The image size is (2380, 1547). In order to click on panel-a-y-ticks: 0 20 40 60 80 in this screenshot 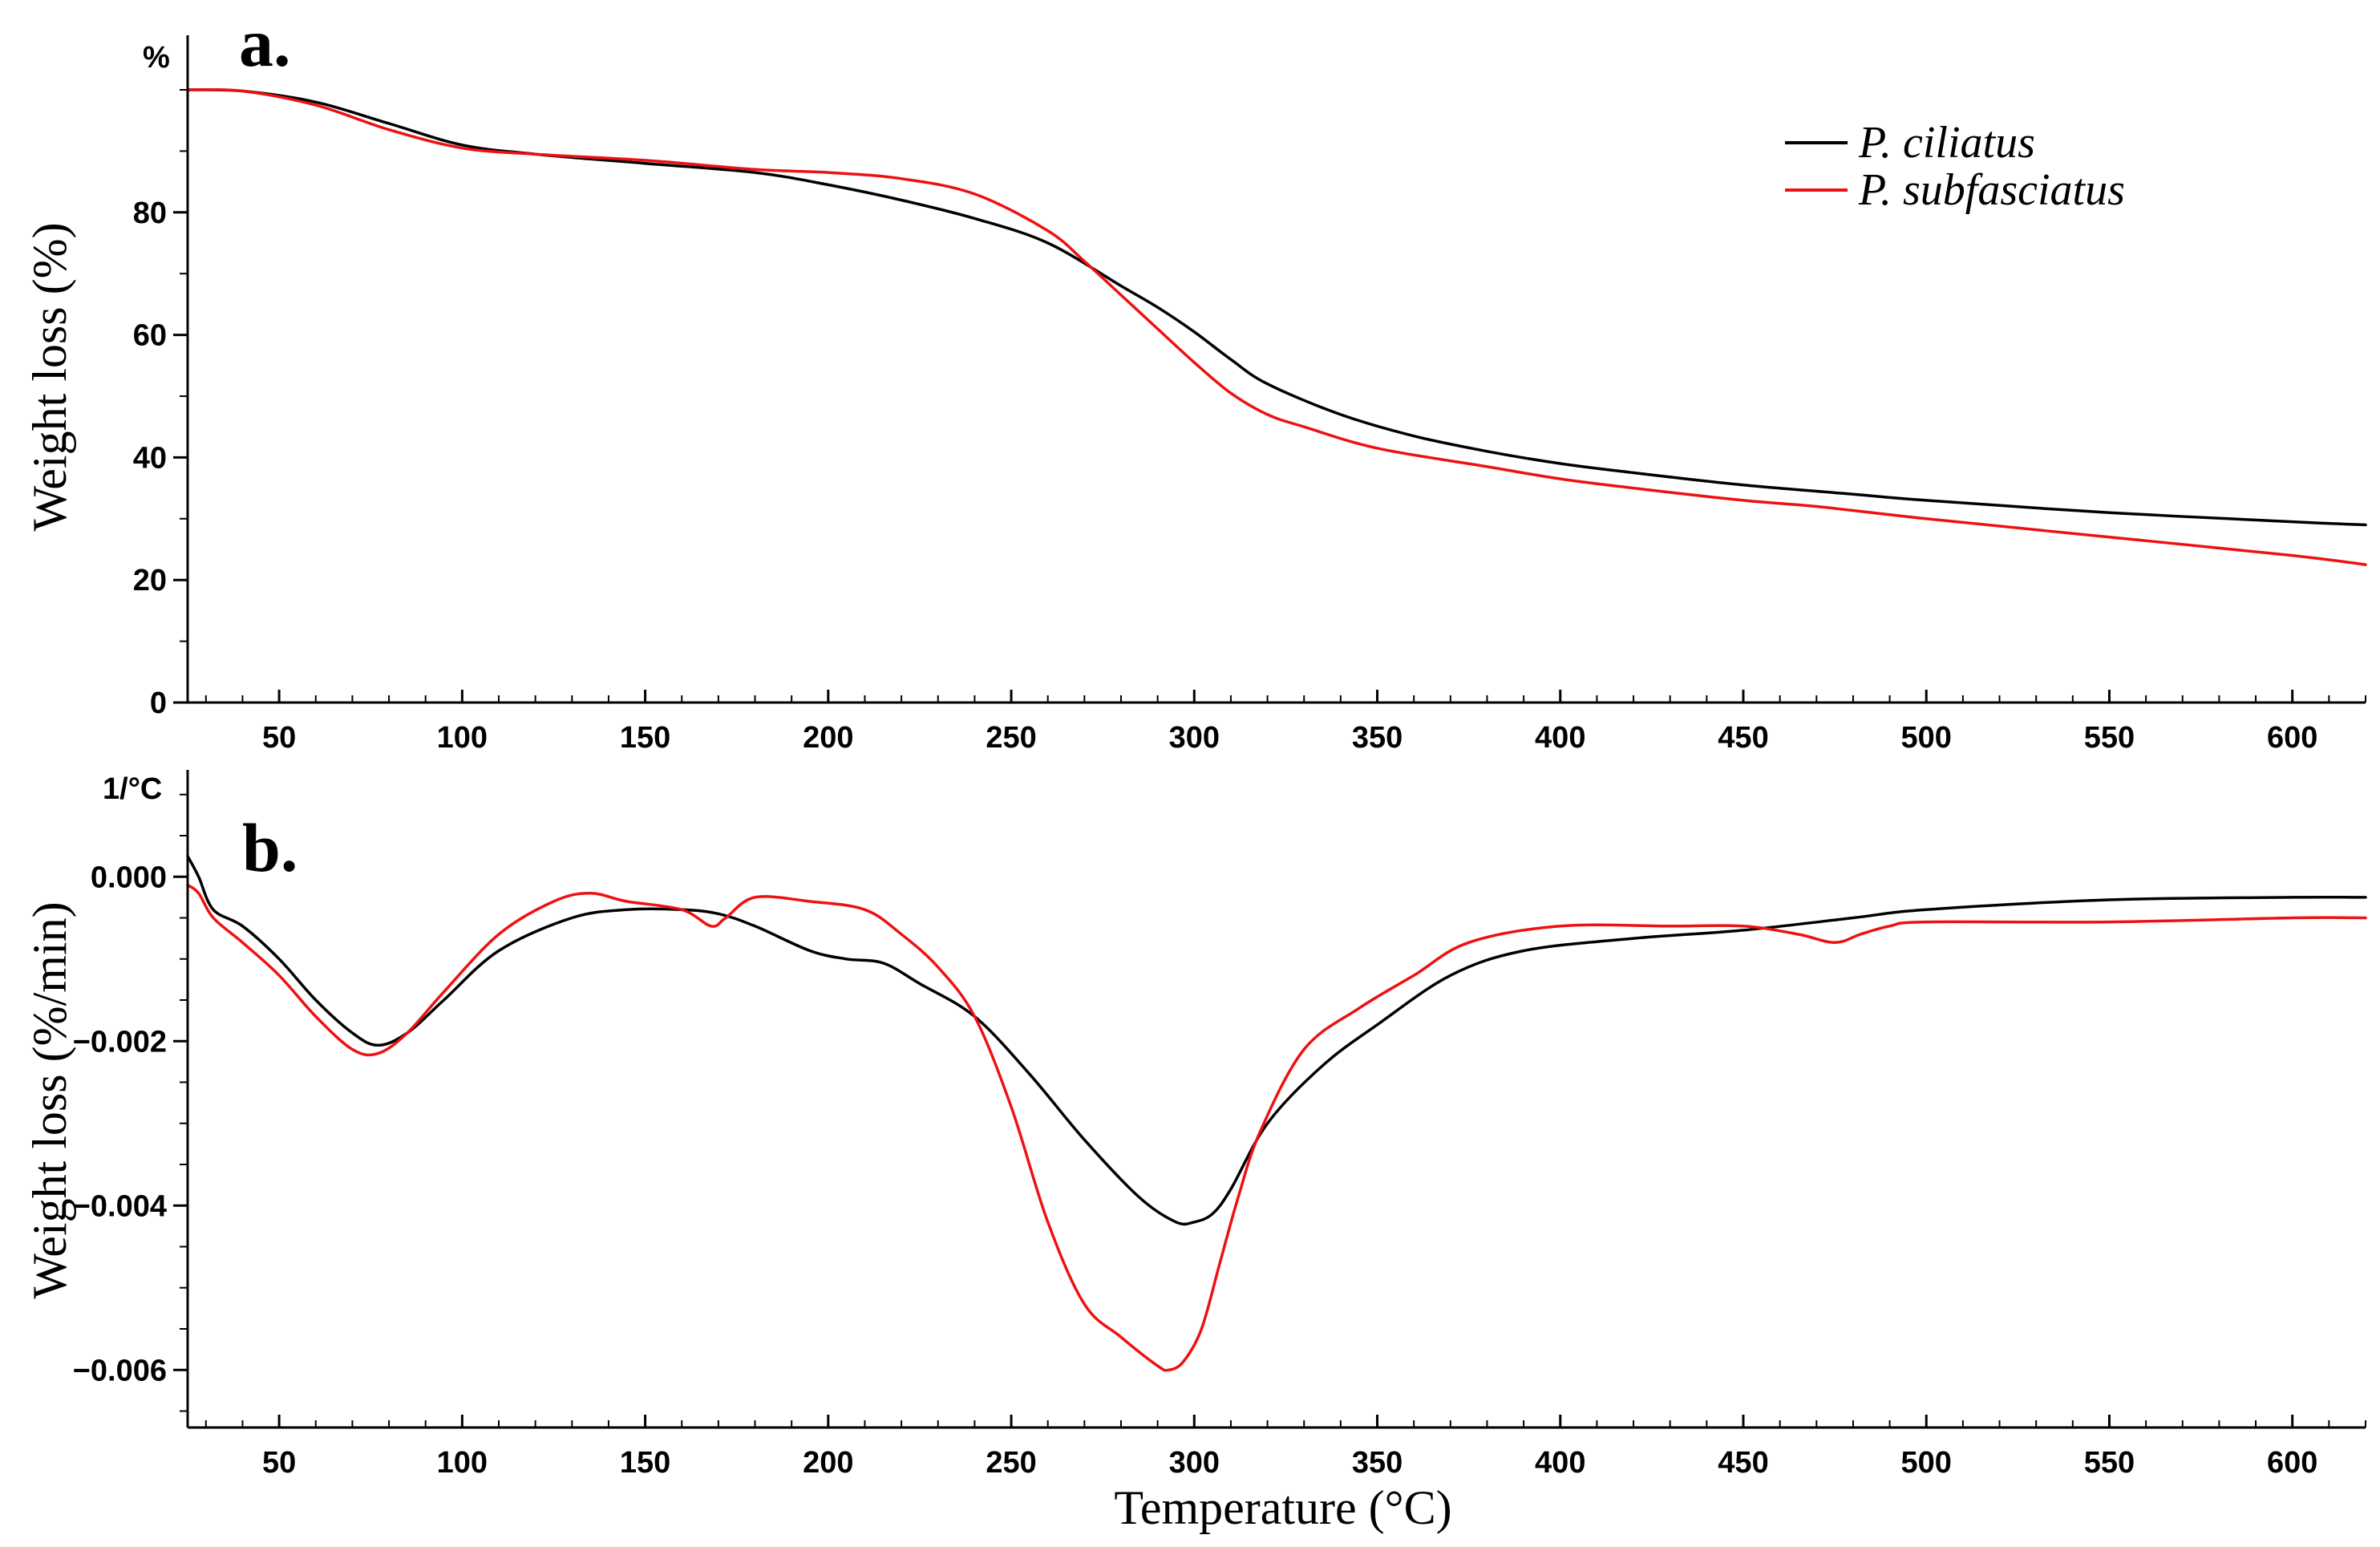, I will do `click(160, 404)`.